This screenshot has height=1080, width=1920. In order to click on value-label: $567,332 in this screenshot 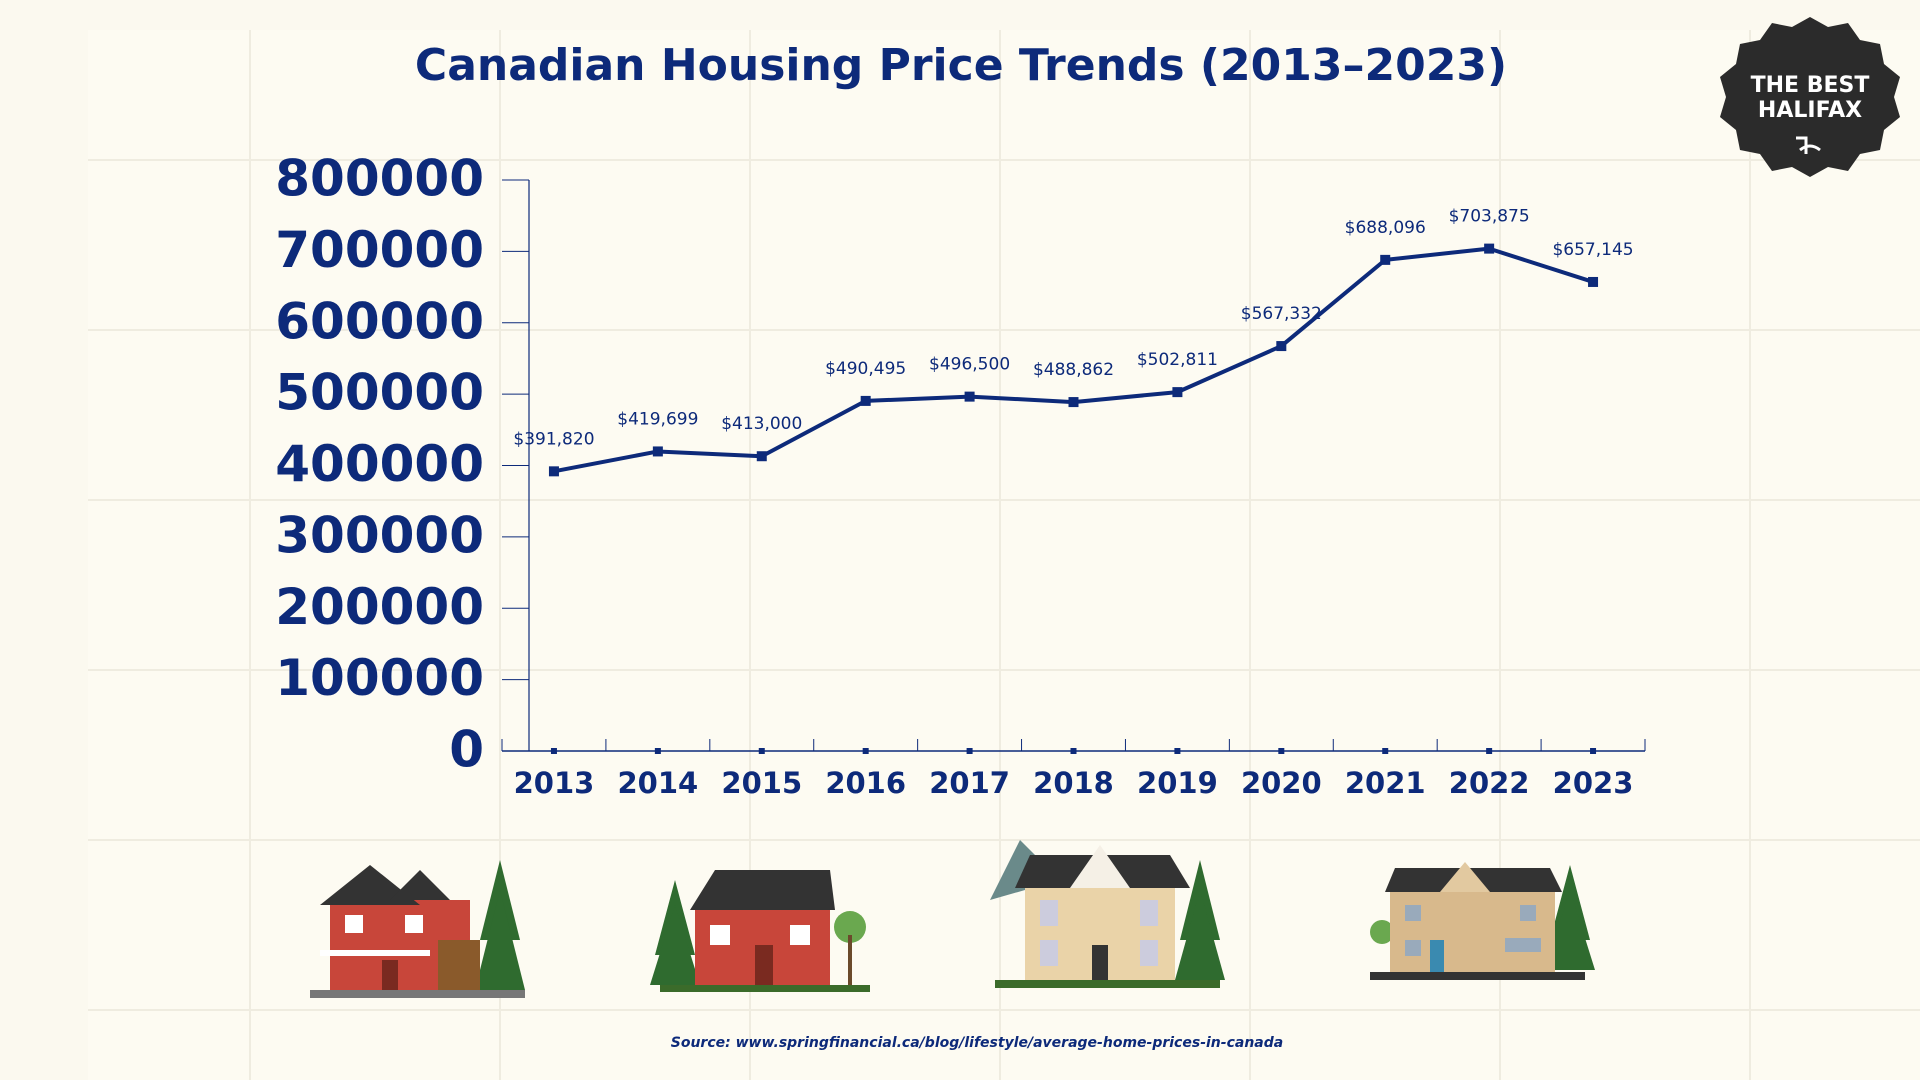, I will do `click(1281, 314)`.